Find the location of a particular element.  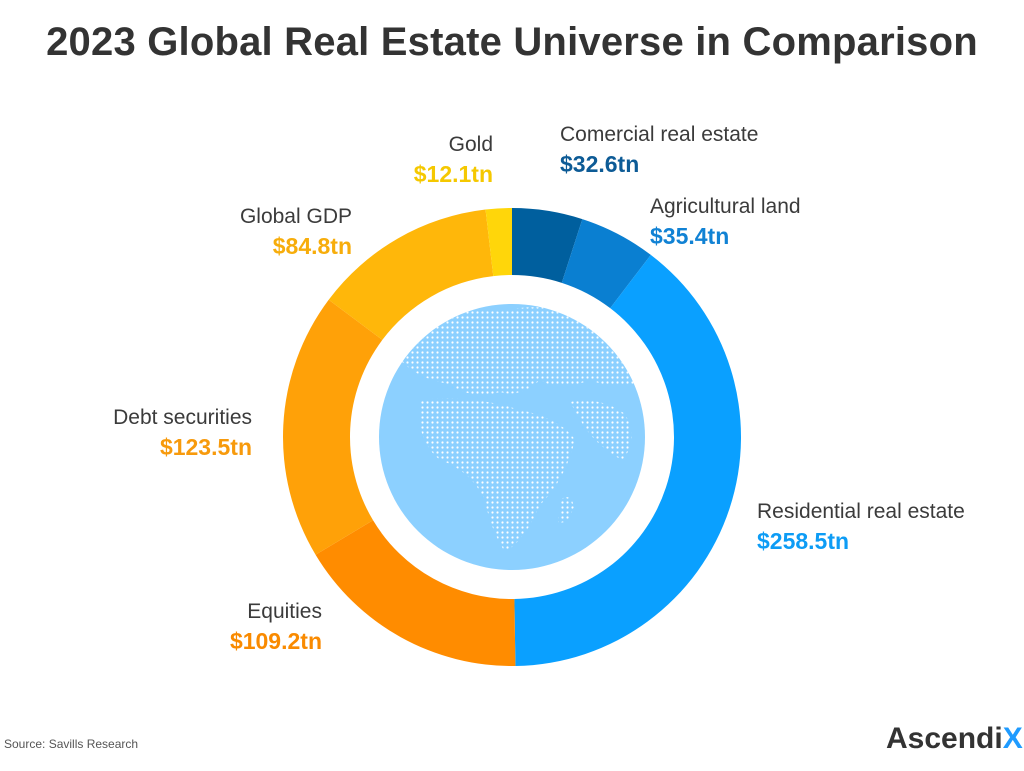

slice-value-label: $258.5tn is located at coordinates (803, 541).